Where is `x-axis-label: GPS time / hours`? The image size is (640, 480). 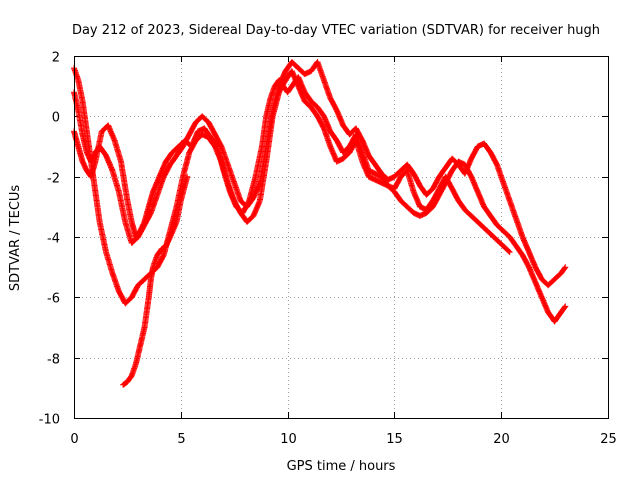 x-axis-label: GPS time / hours is located at coordinates (341, 466).